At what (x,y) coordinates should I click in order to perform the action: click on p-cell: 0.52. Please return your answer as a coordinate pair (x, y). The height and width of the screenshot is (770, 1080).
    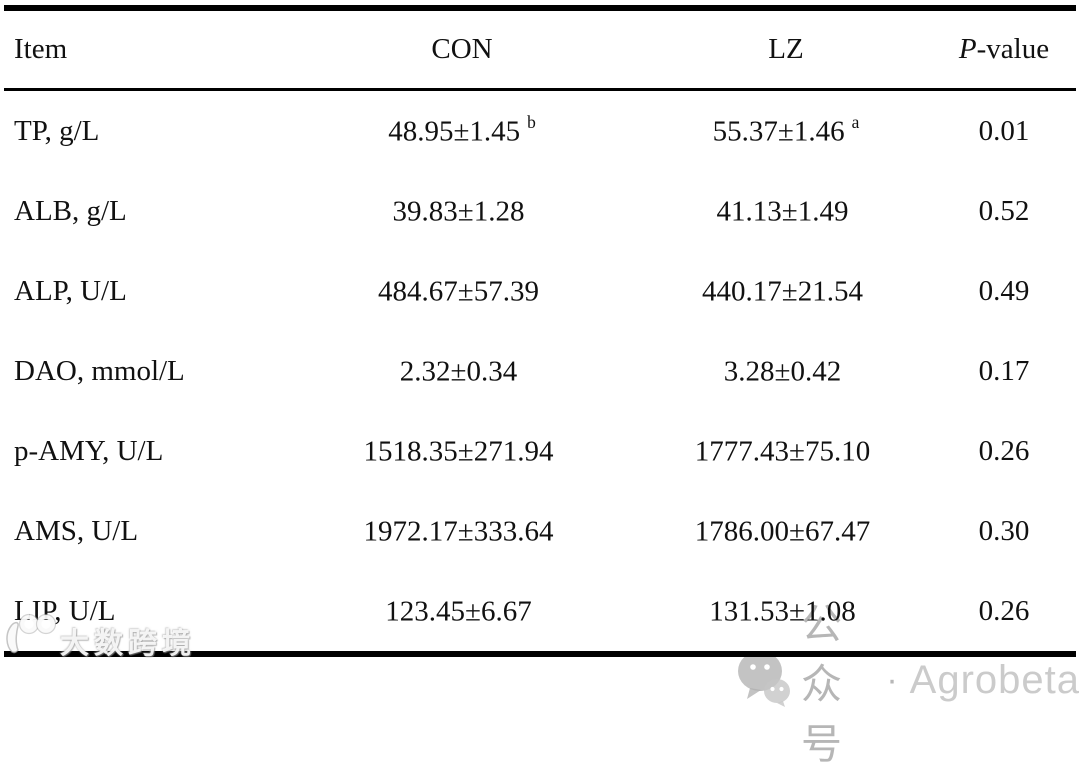
    Looking at the image, I should click on (1004, 210).